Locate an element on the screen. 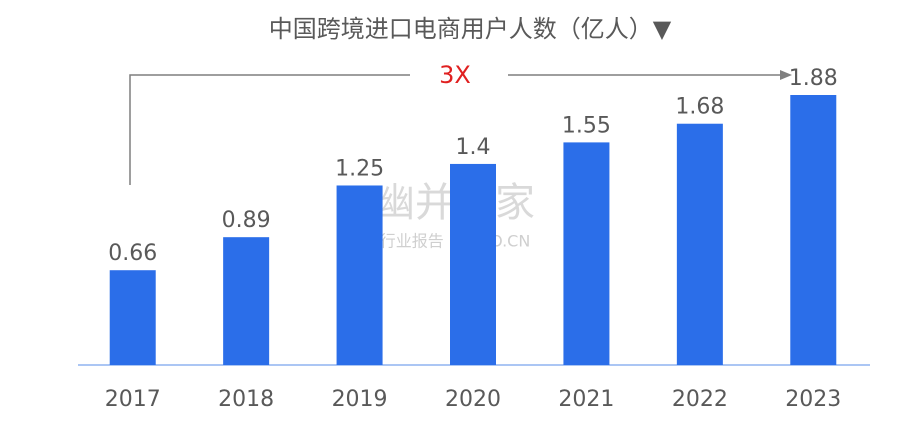 The width and height of the screenshot is (911, 424). x-tick-label: 2021 is located at coordinates (586, 399).